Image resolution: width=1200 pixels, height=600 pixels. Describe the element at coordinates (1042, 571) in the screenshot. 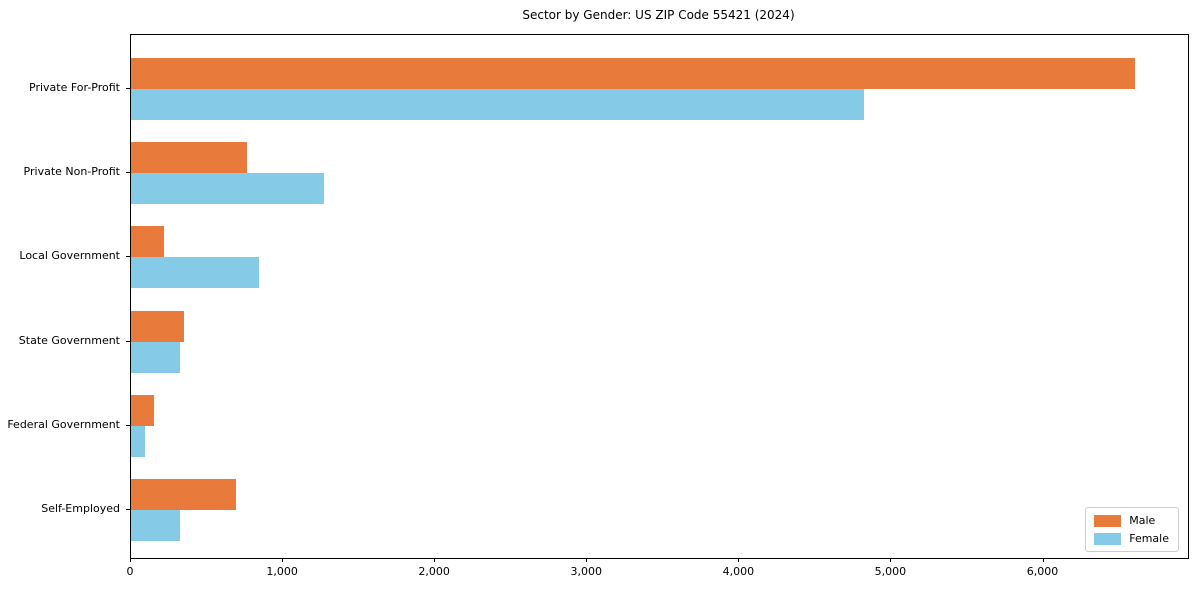

I see `x-axis-tick-label: 6,000` at that location.